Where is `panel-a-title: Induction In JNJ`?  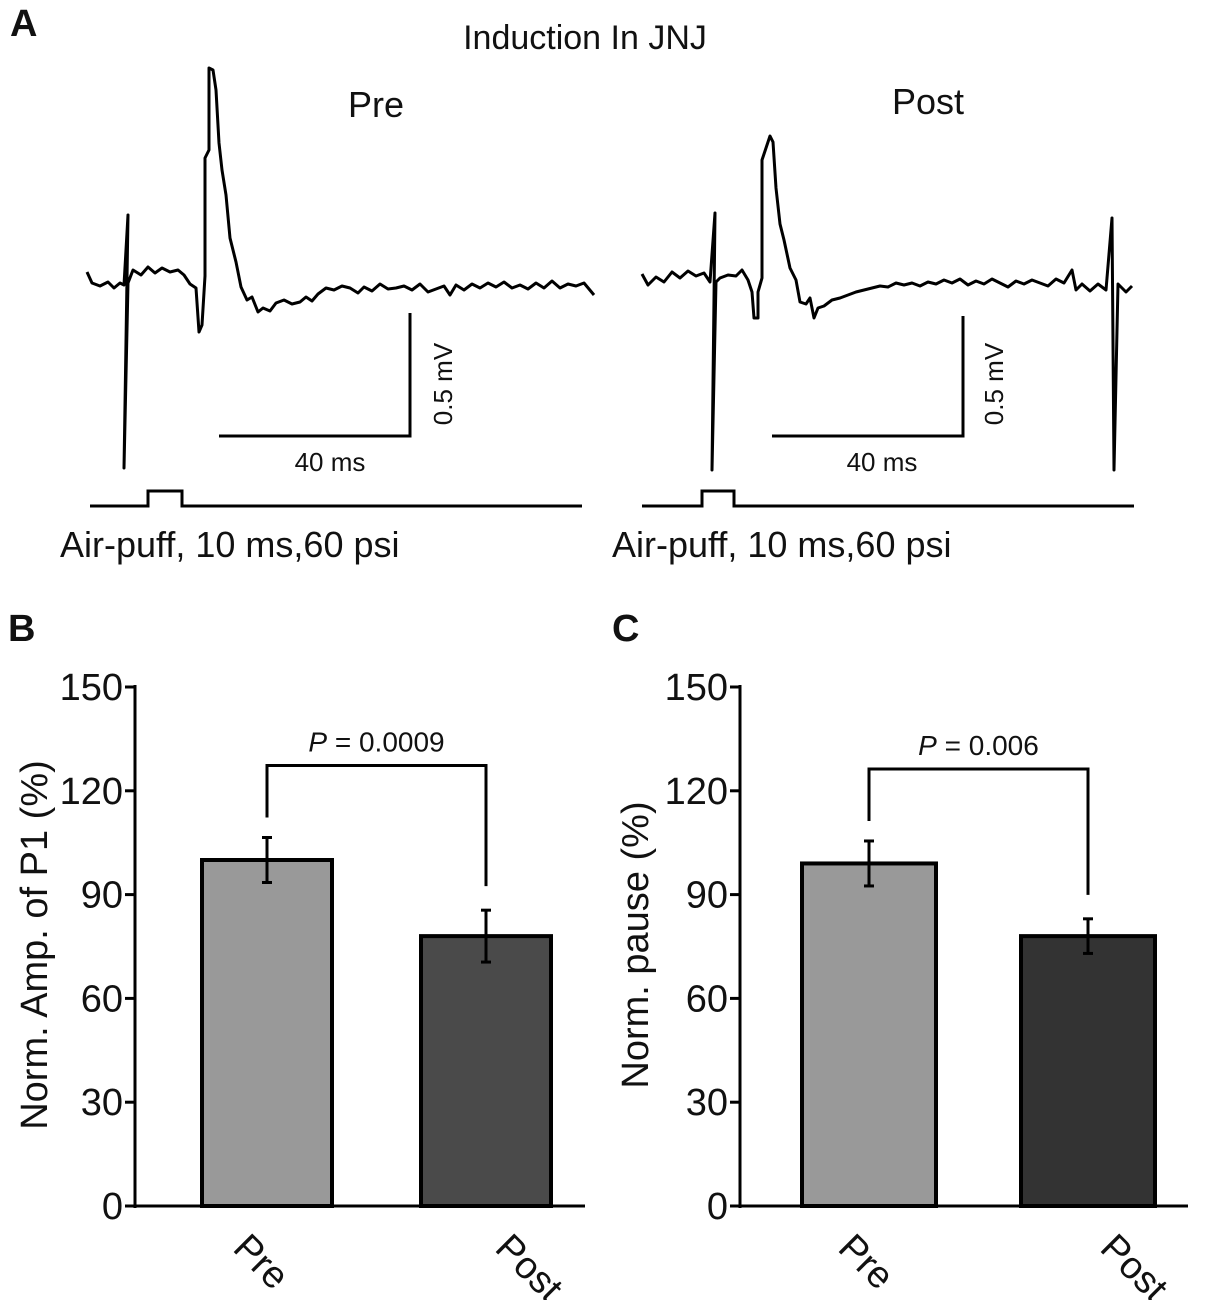 panel-a-title: Induction In JNJ is located at coordinates (585, 38).